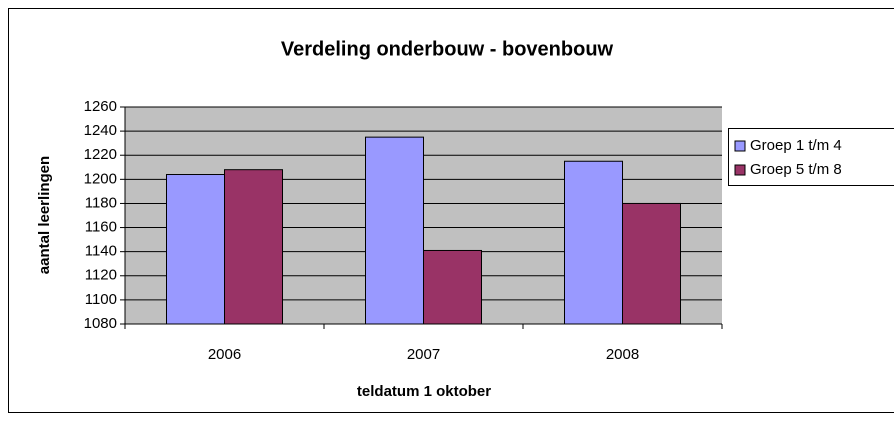 Image resolution: width=894 pixels, height=421 pixels. I want to click on legend-label: Groep 5 t/m 8, so click(796, 169).